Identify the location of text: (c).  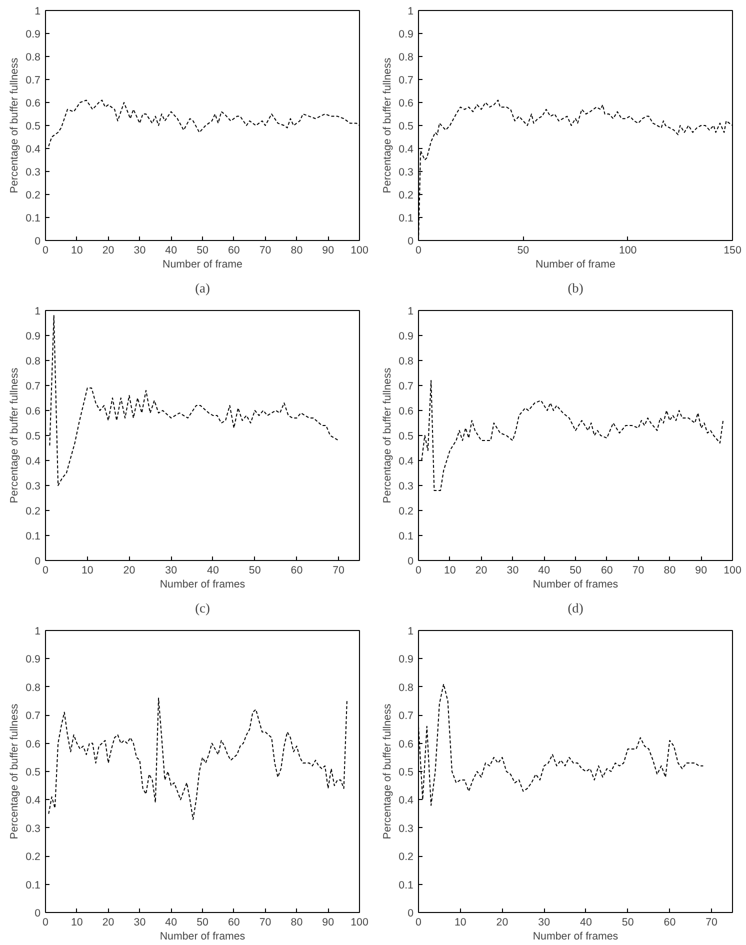
(202, 608).